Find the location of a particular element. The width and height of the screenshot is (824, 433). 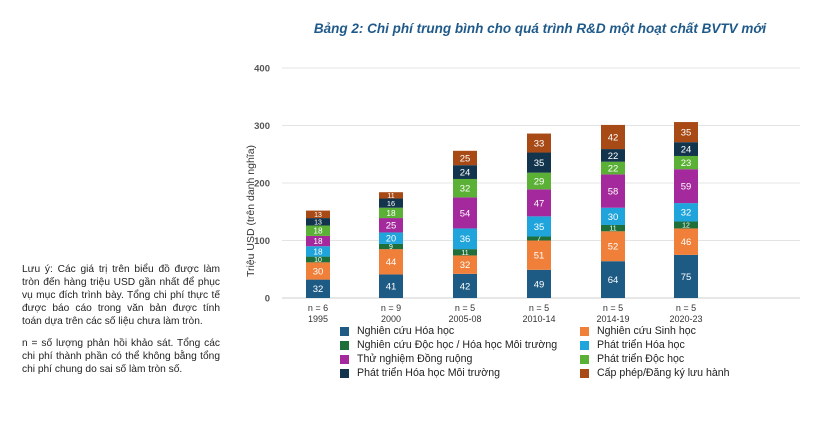

legend-label: Phát triển Độc học is located at coordinates (641, 359).